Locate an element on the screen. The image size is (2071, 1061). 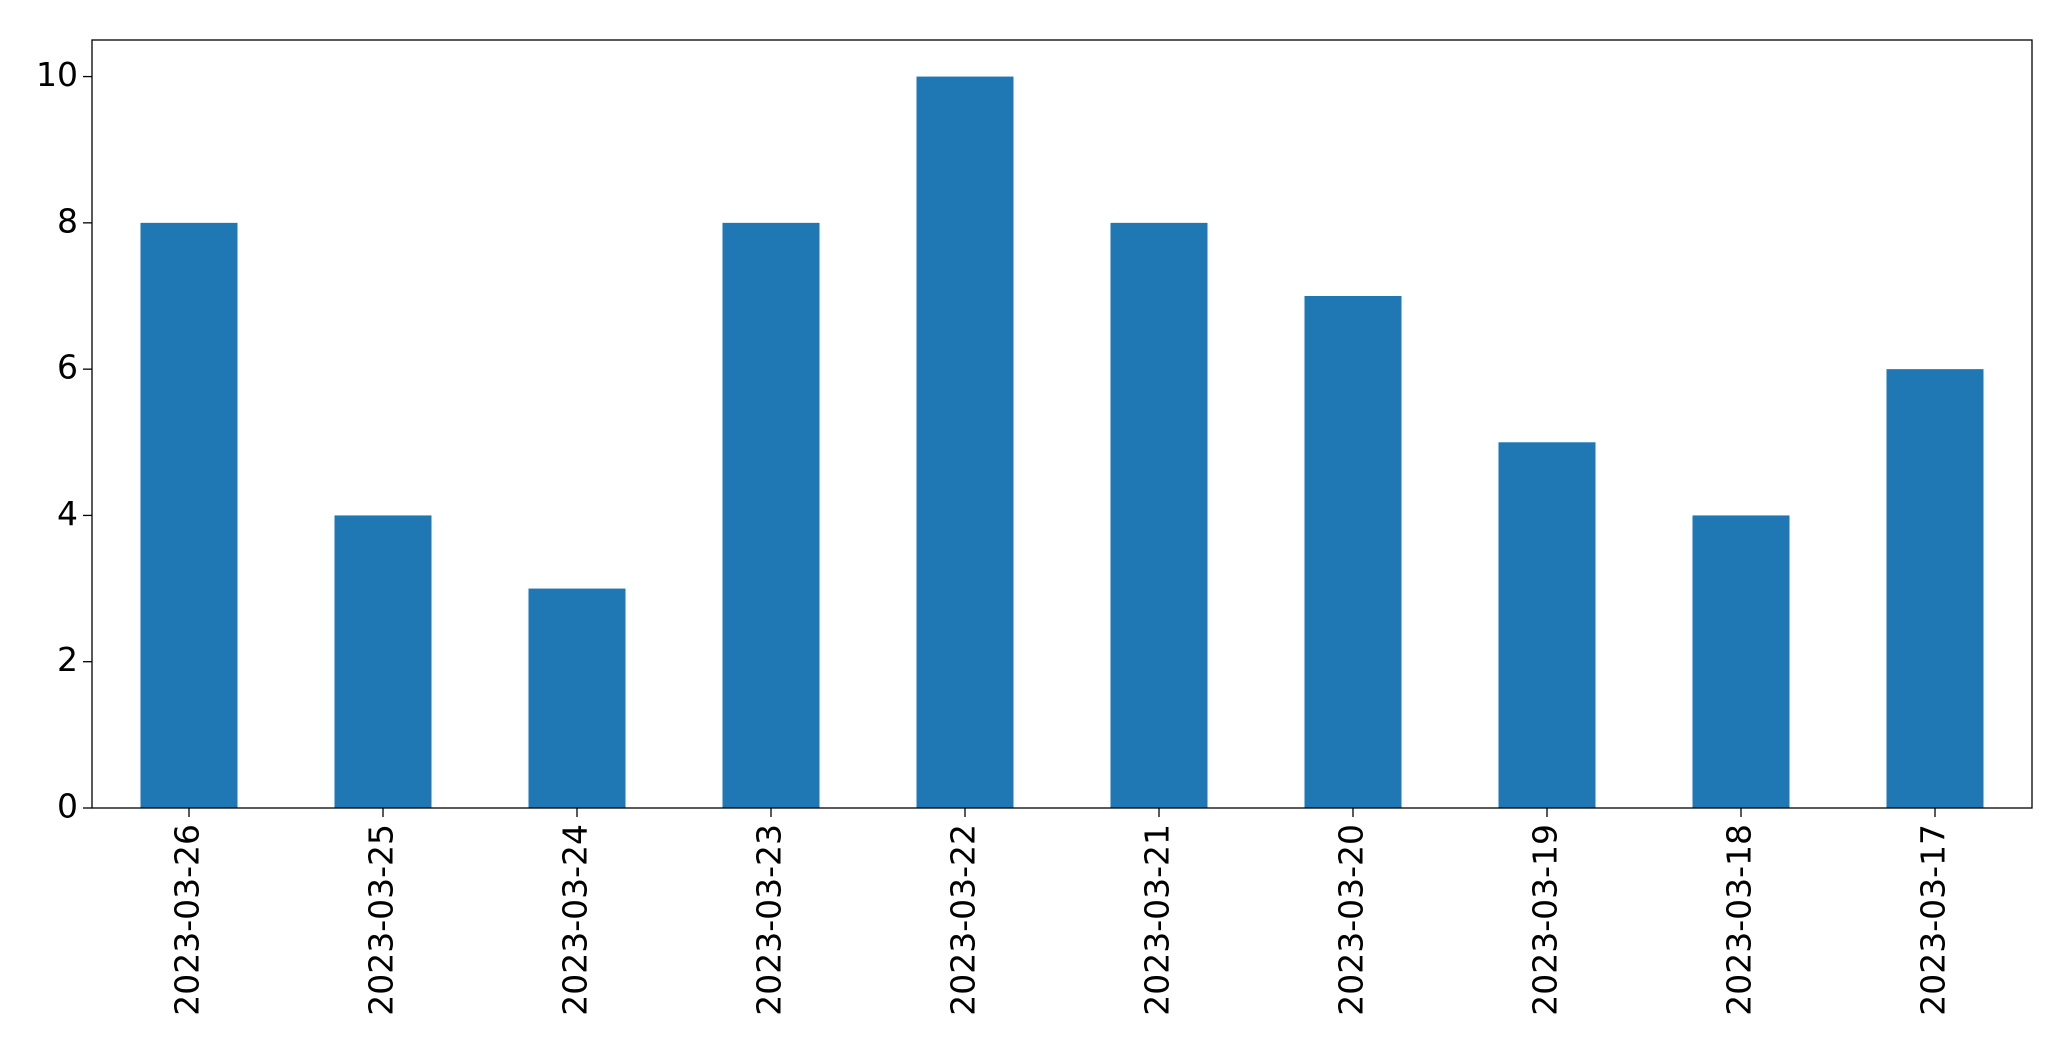
y-tick-label: 0 is located at coordinates (67, 806).